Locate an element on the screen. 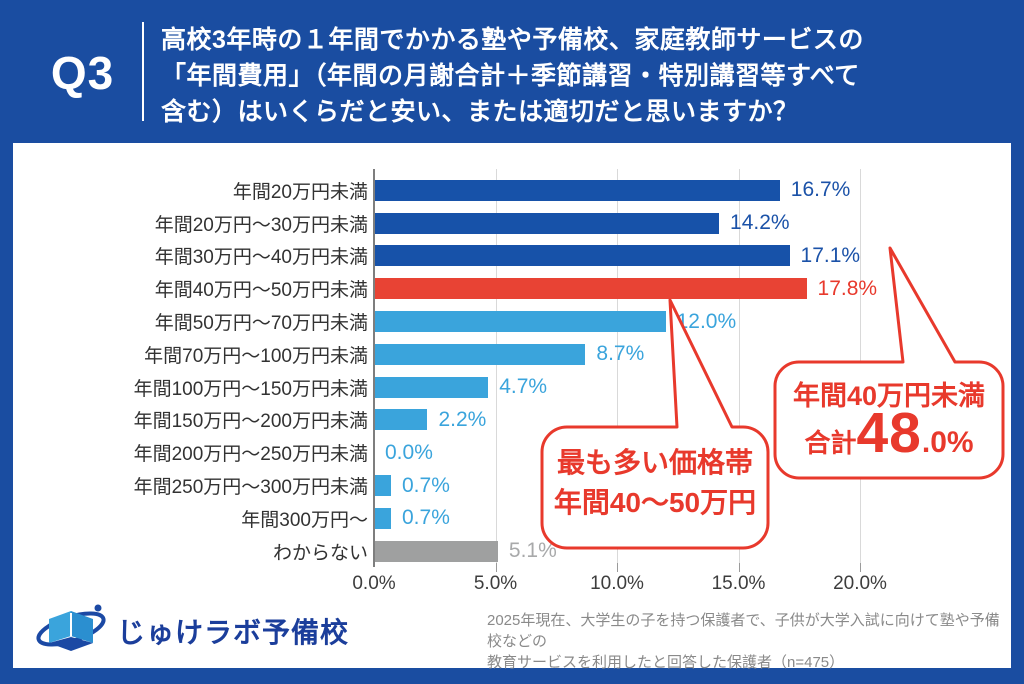  tick-label: 20.0% is located at coordinates (860, 583).